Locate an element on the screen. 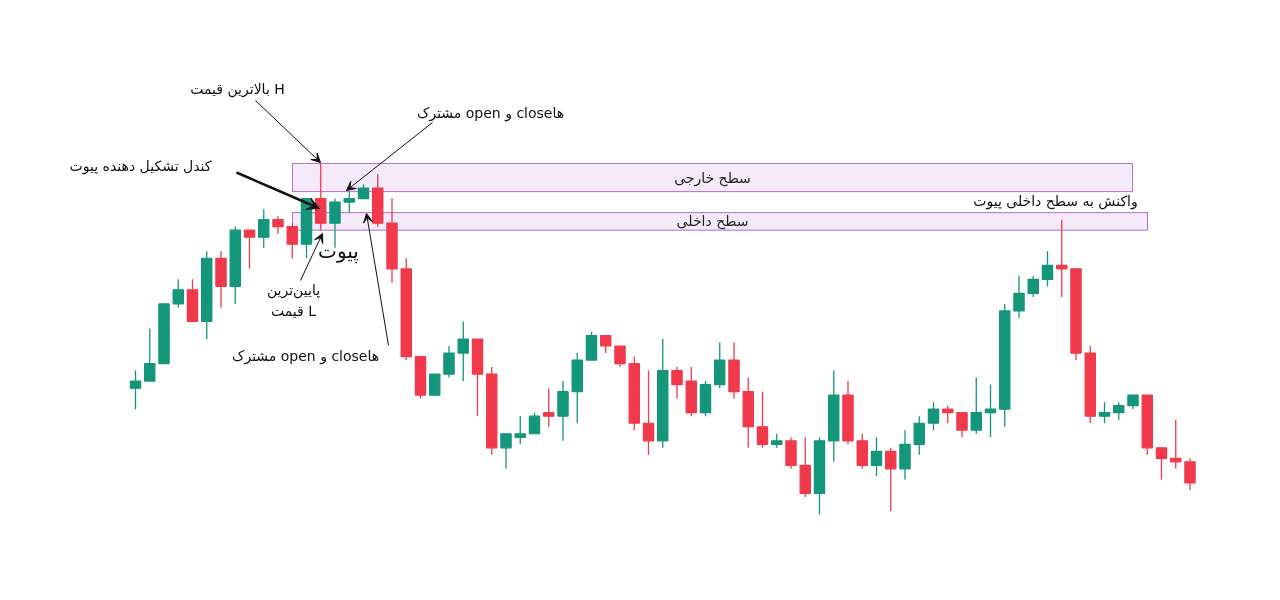  band-label: سطح داخلی is located at coordinates (712, 222).